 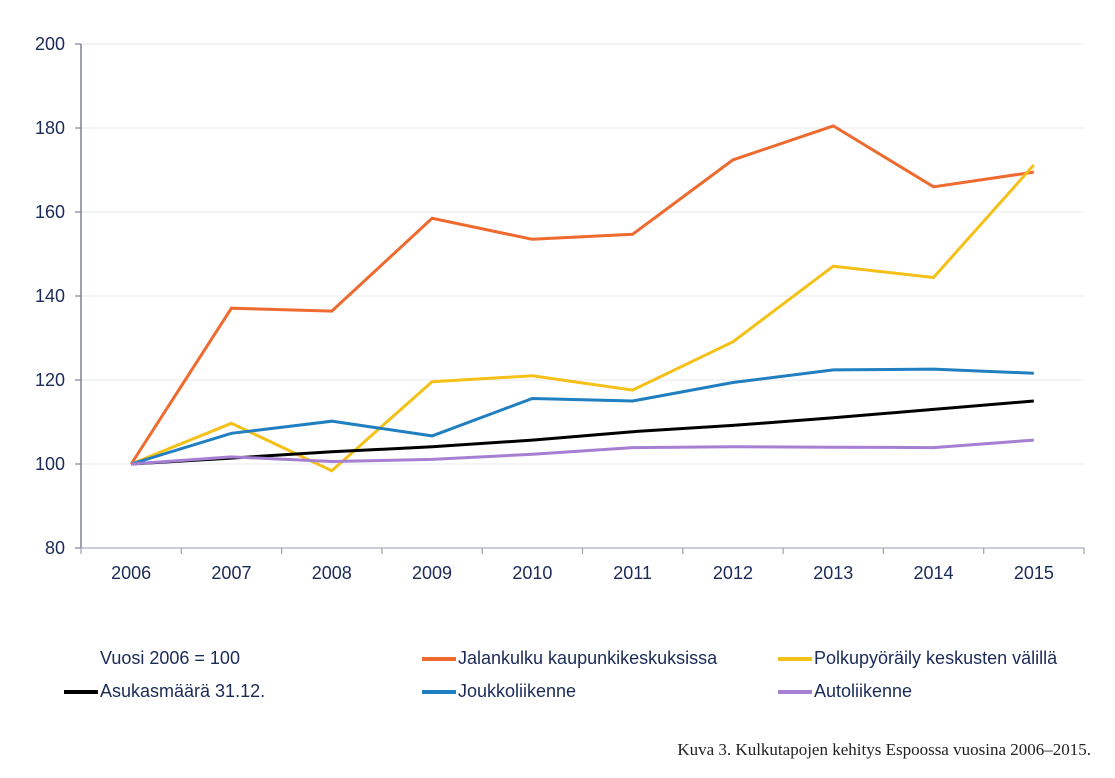 What do you see at coordinates (795, 691) in the screenshot?
I see `legend-swatch-autoliikenne` at bounding box center [795, 691].